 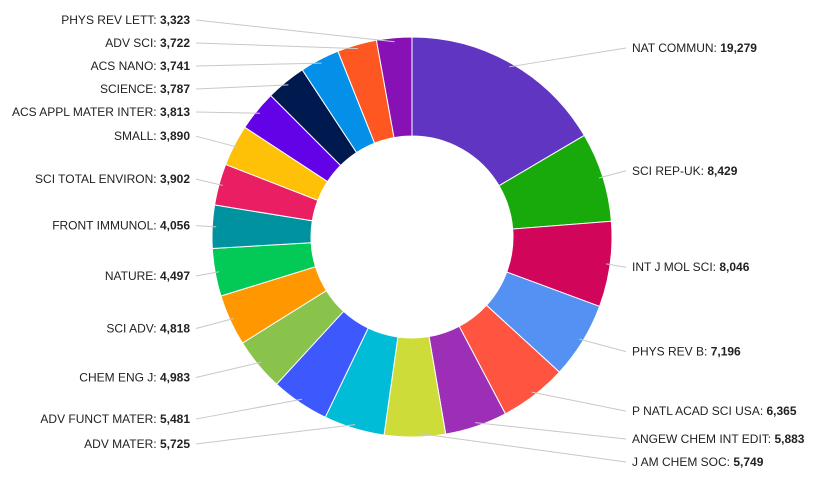 What do you see at coordinates (579, 401) in the screenshot?
I see `leader-p-natl-acad-sci-usa` at bounding box center [579, 401].